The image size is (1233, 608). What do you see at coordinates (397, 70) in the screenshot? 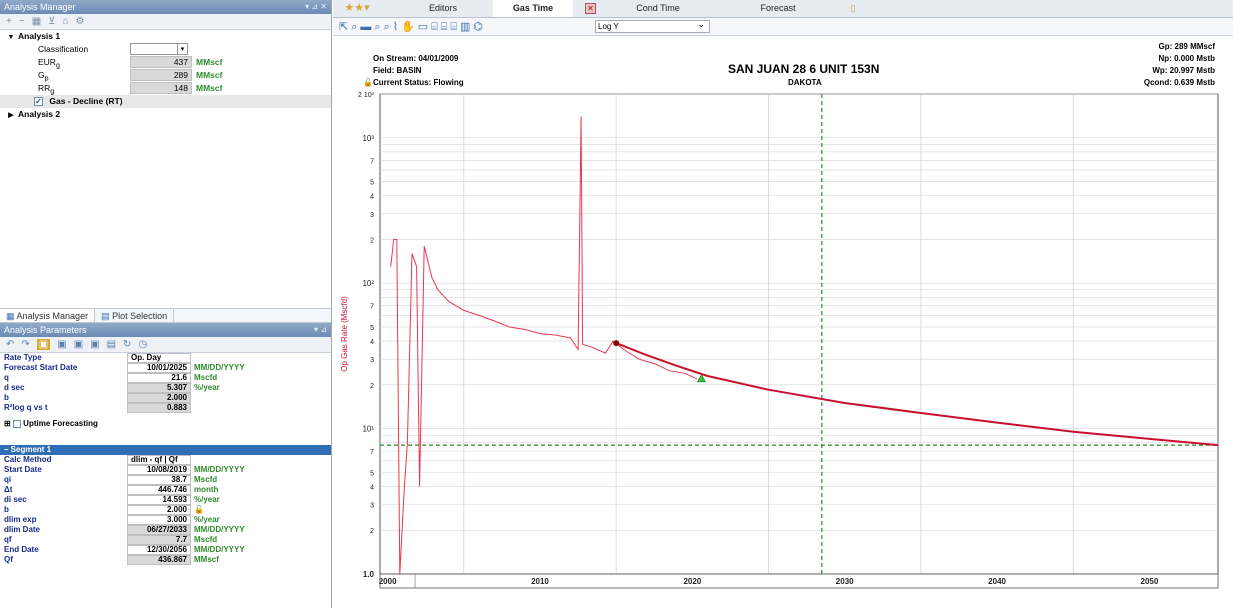
I see `field-text: Field: BASIN` at bounding box center [397, 70].